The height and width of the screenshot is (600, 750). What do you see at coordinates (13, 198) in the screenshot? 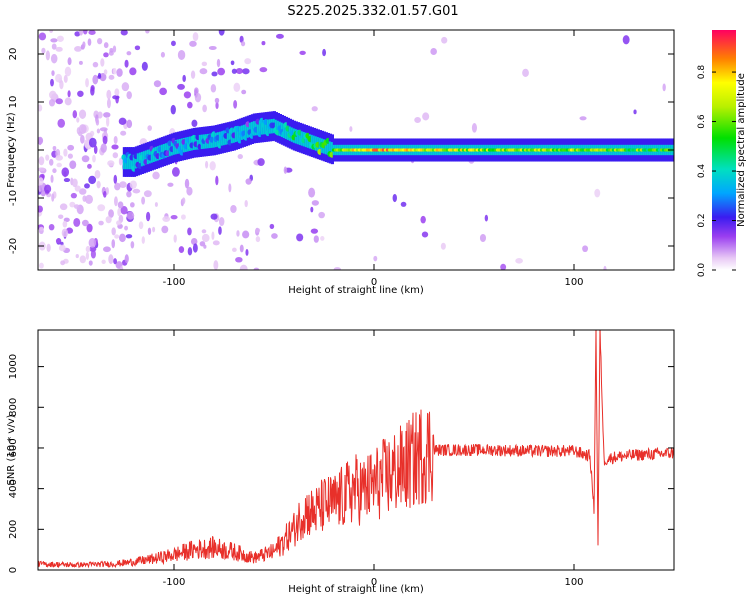
I see `spectrogram-y-tick-label: -10` at bounding box center [13, 198].